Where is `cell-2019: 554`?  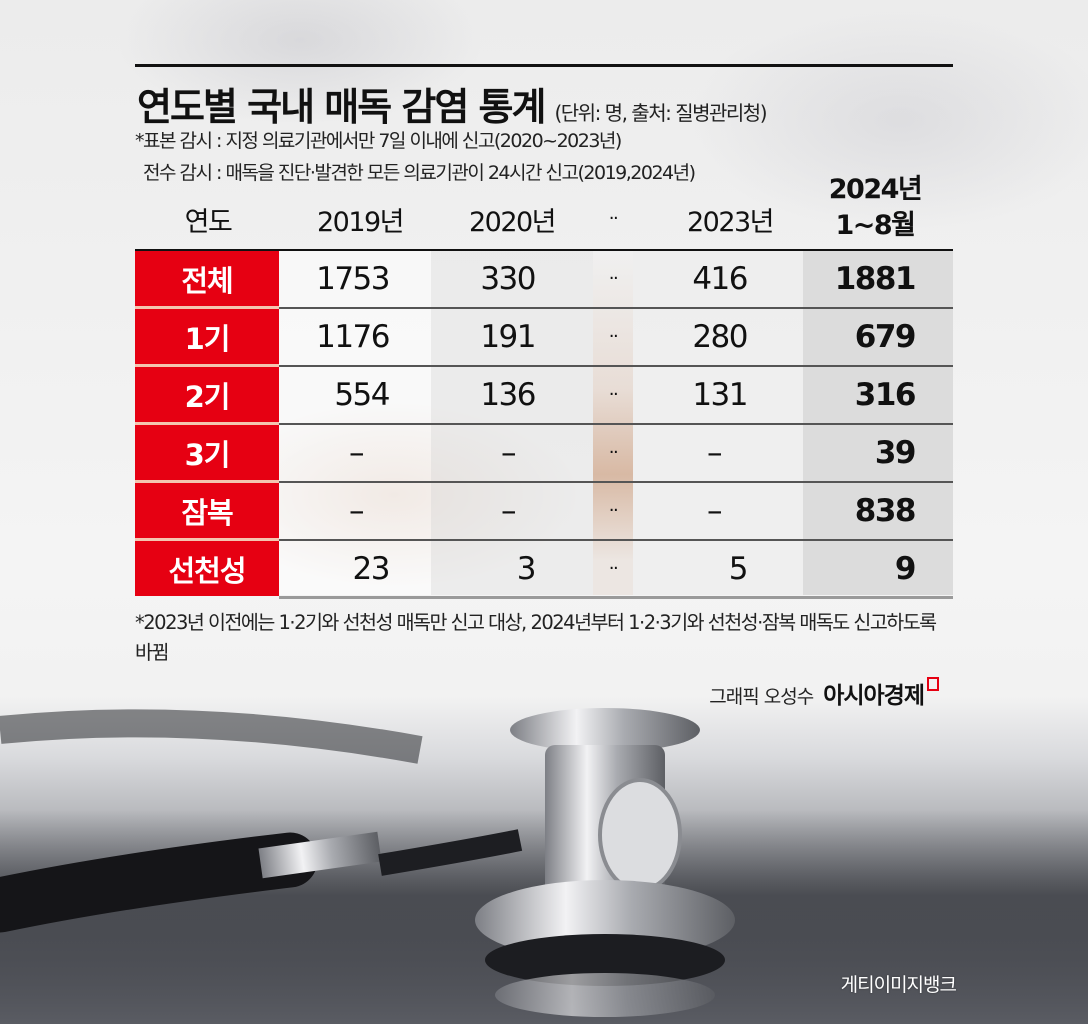 cell-2019: 554 is located at coordinates (362, 394).